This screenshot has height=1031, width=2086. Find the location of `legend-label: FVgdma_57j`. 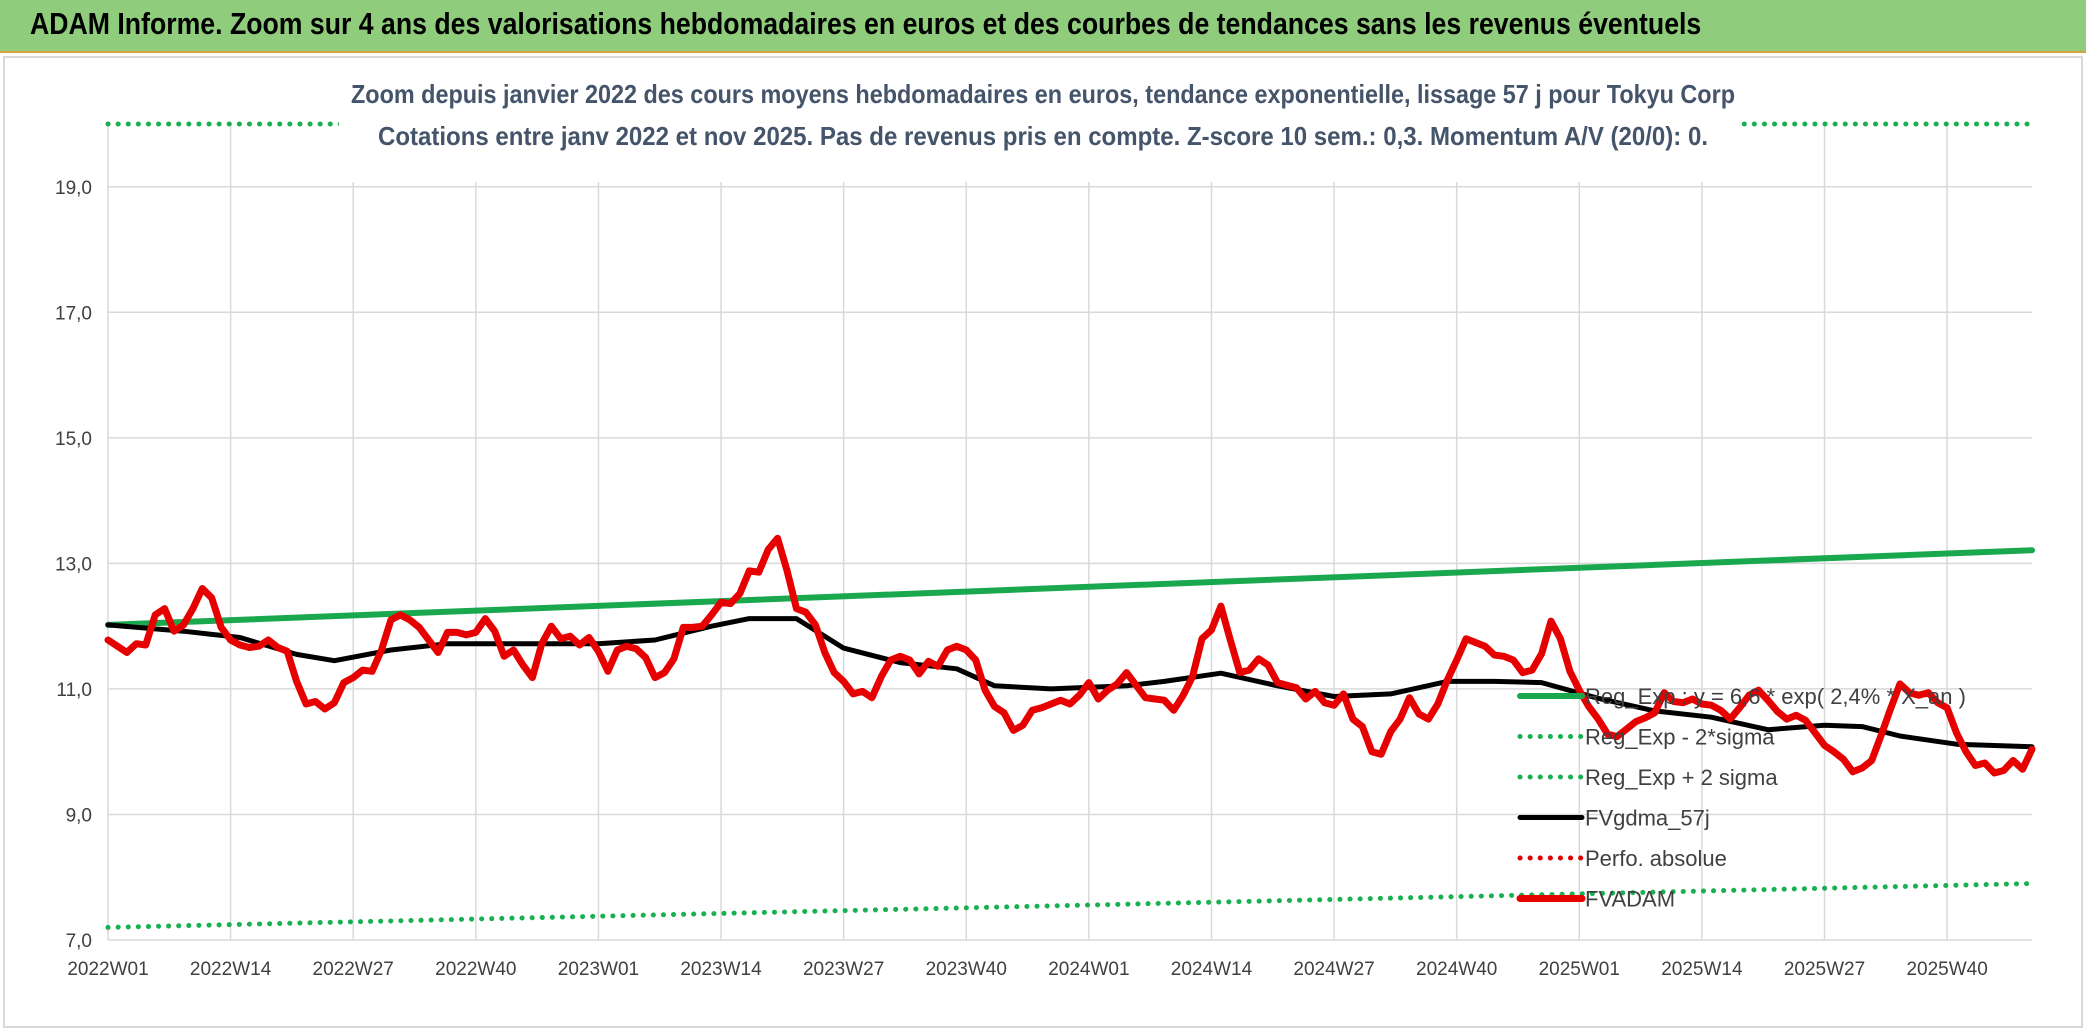

legend-label: FVgdma_57j is located at coordinates (1647, 818).